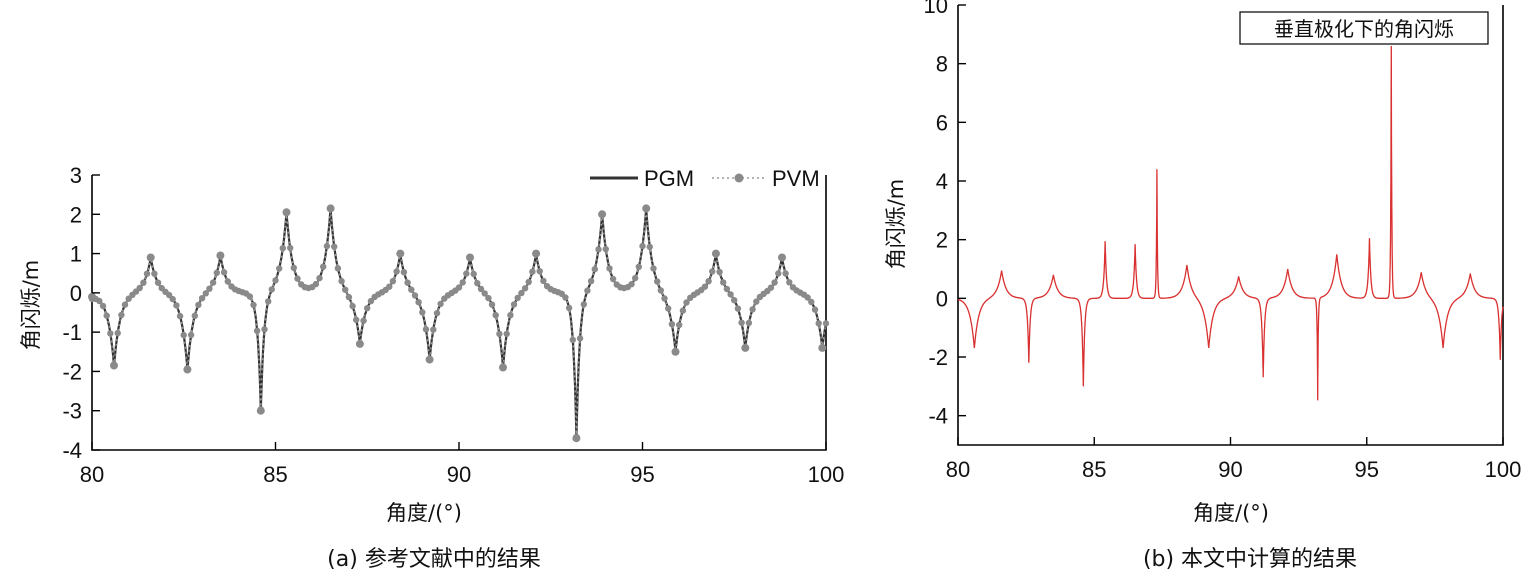 This screenshot has height=578, width=1535. I want to click on legend-pvm-marker, so click(739, 178).